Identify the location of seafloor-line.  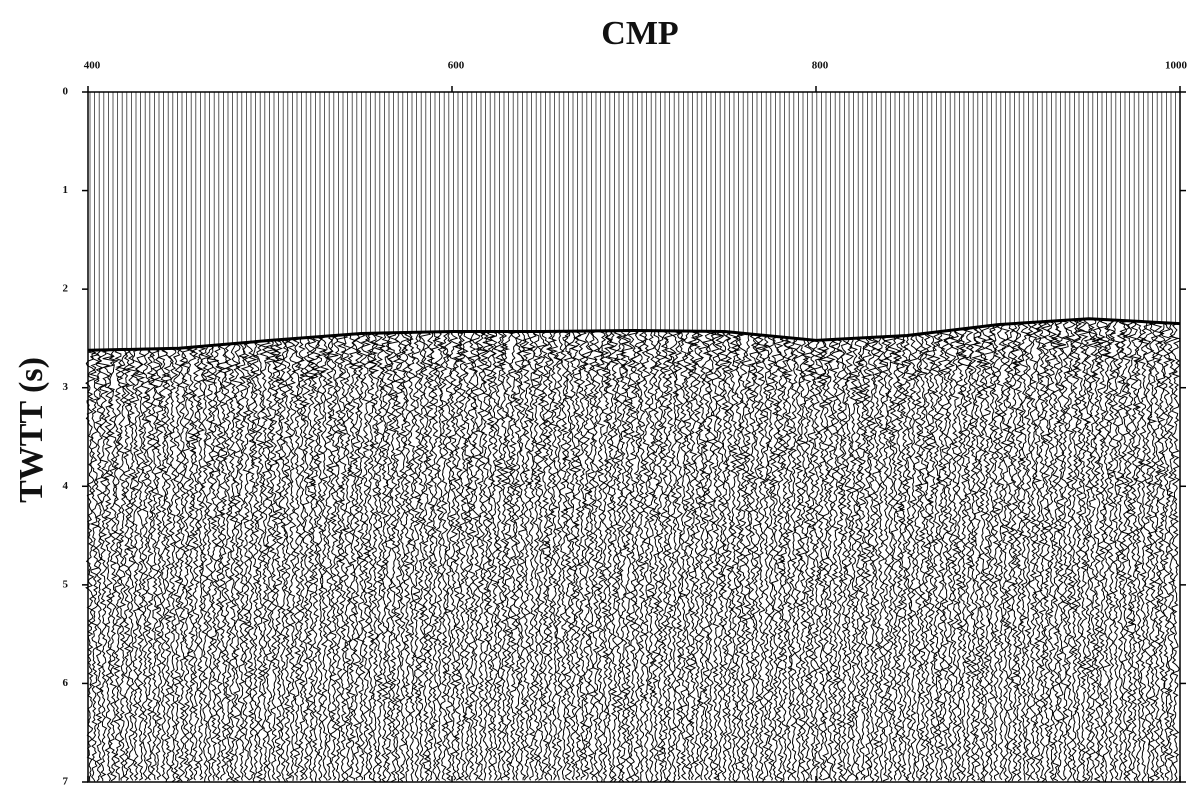
(634, 334).